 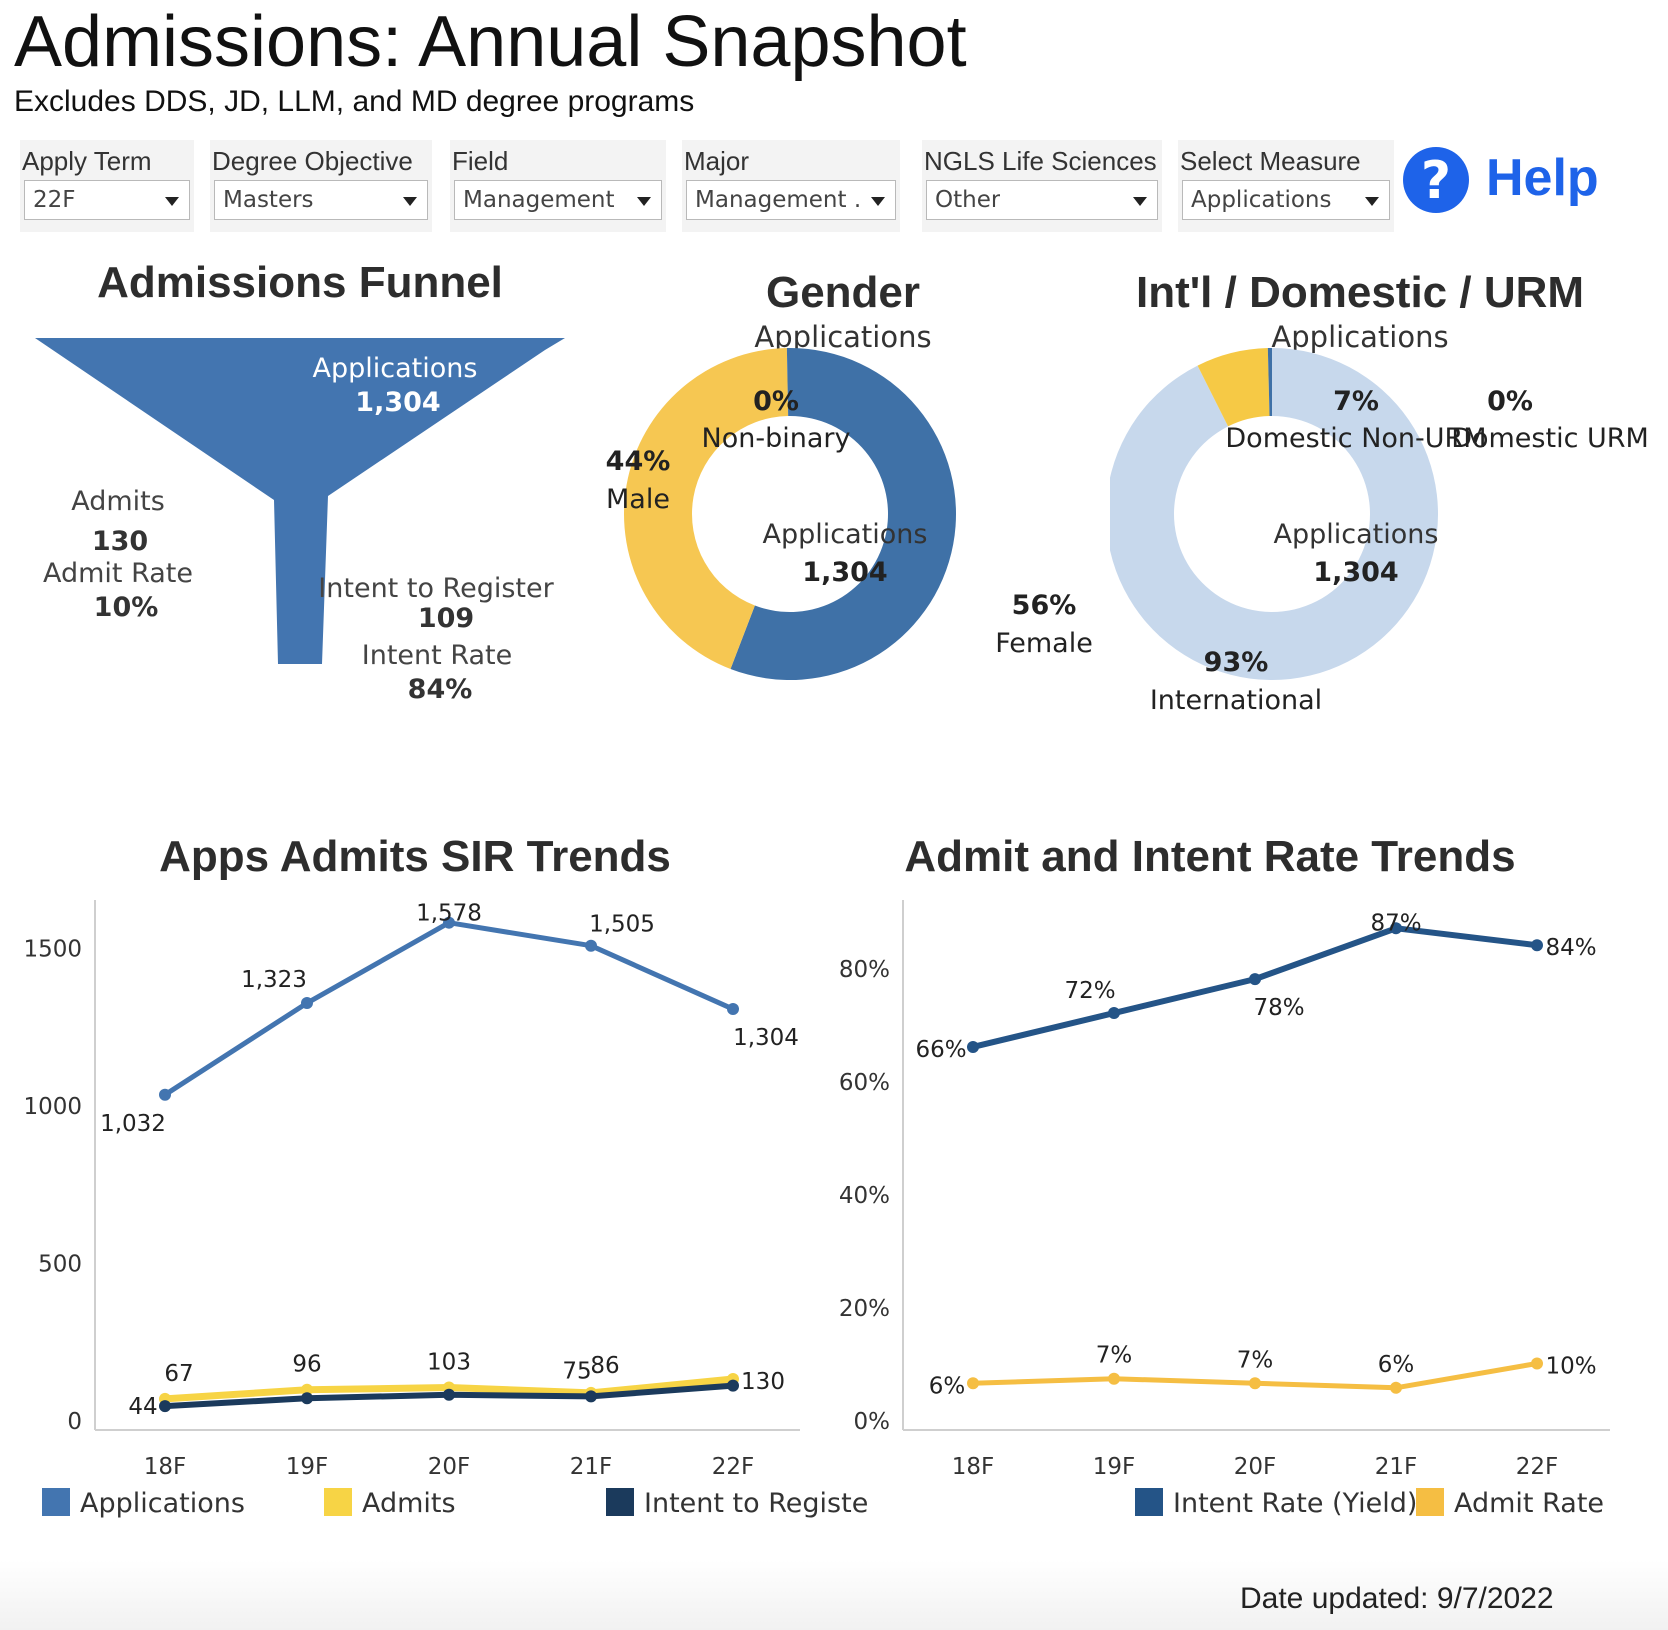 What do you see at coordinates (306, 1365) in the screenshot?
I see `data-label: 96` at bounding box center [306, 1365].